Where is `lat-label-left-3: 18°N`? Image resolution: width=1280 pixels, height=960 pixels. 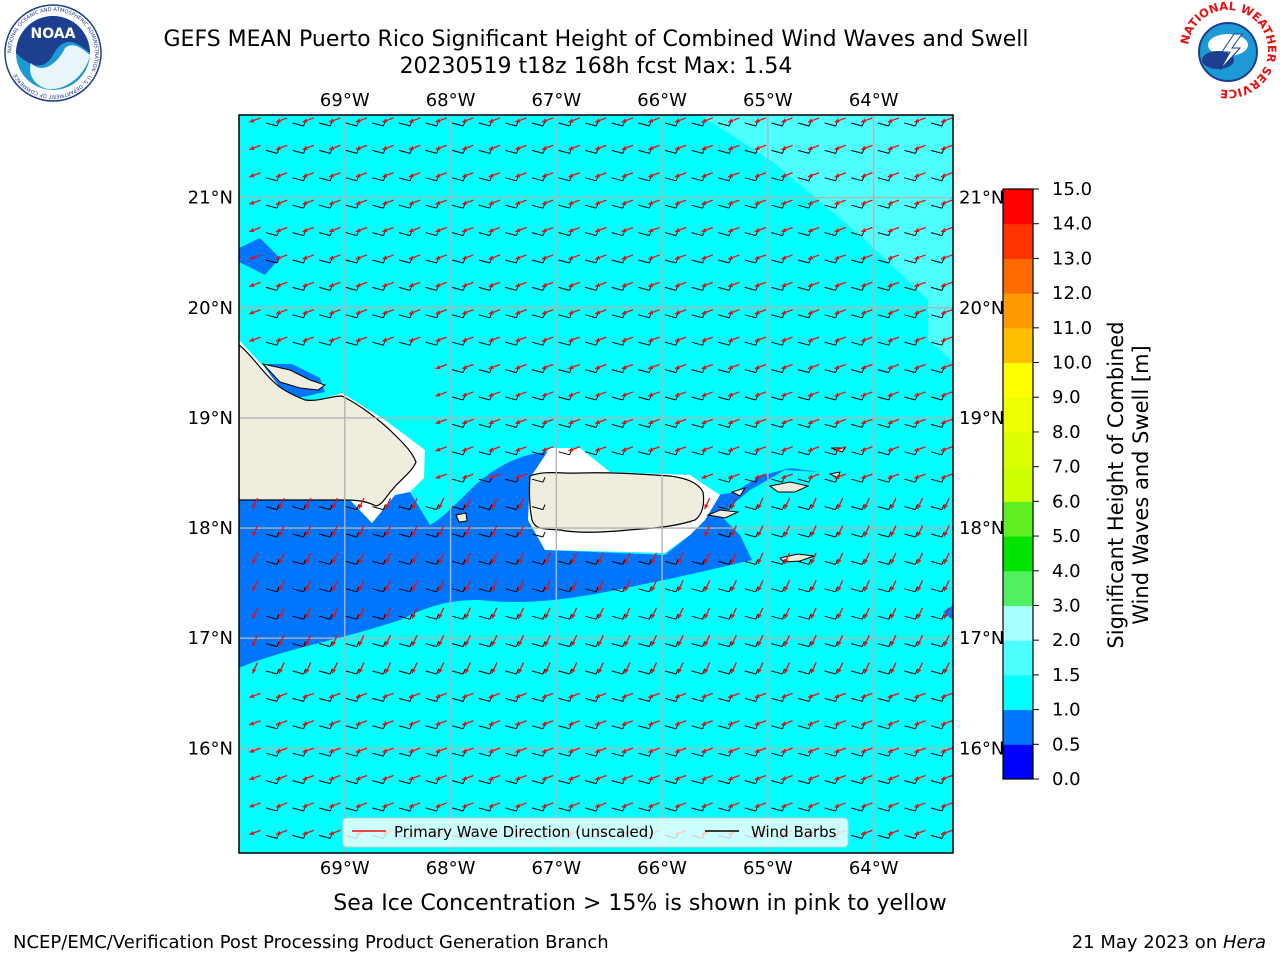 lat-label-left-3: 18°N is located at coordinates (210, 528).